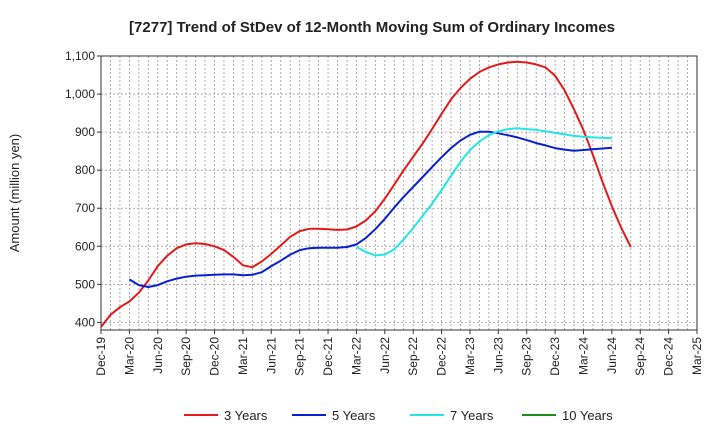 The image size is (720, 440). Describe the element at coordinates (612, 355) in the screenshot. I see `x-tick-label: Jun-24` at that location.